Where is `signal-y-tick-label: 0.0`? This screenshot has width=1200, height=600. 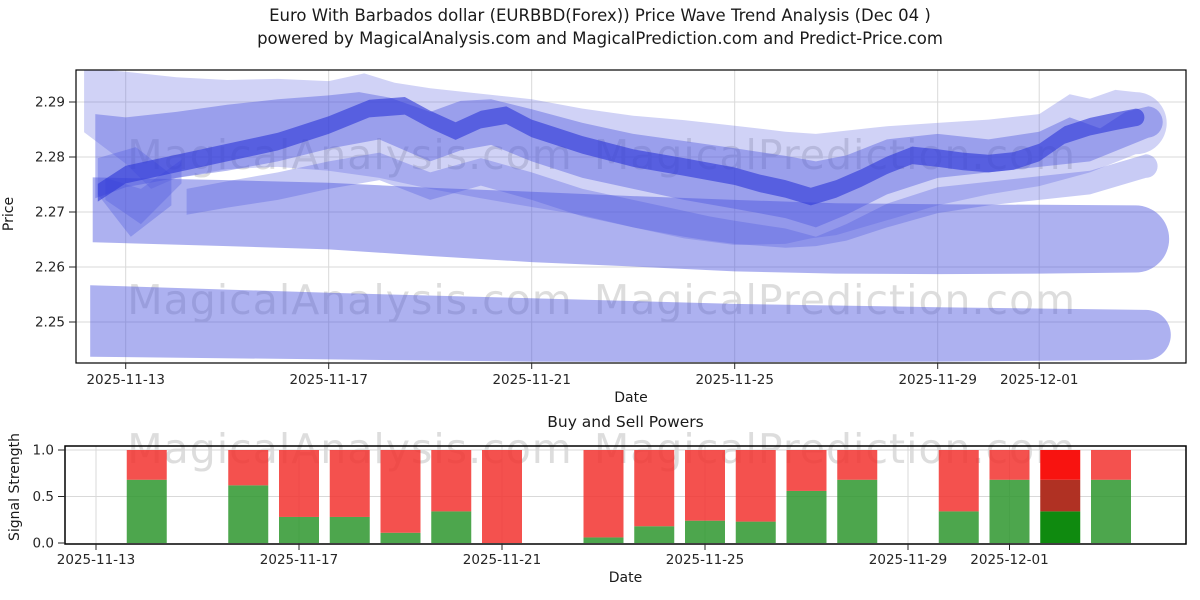 signal-y-tick-label: 0.0 is located at coordinates (43, 544).